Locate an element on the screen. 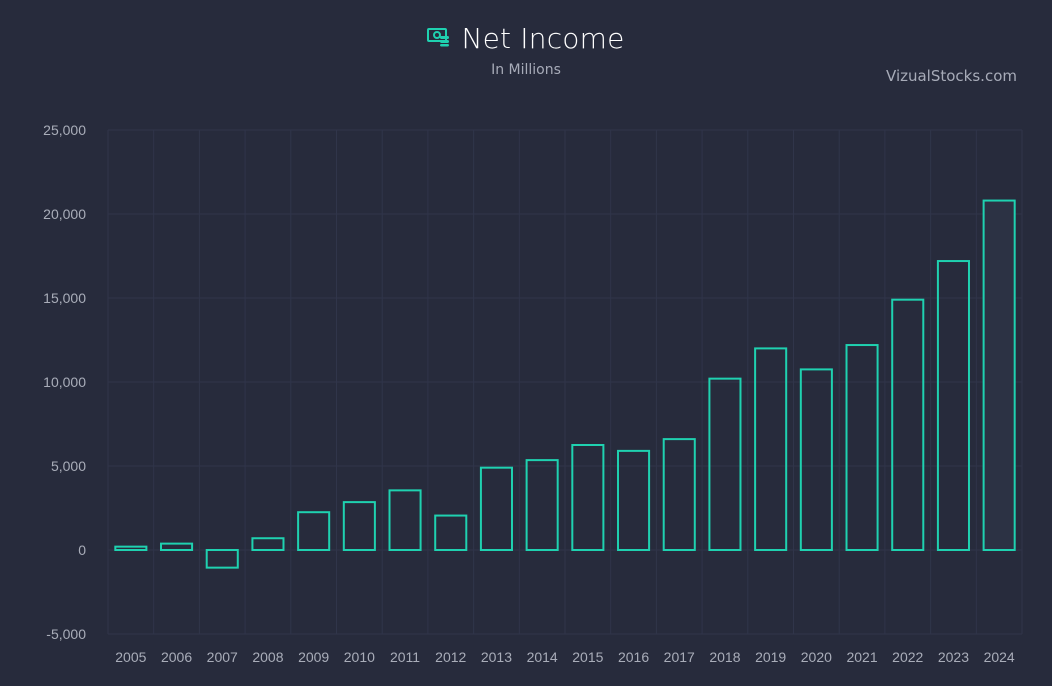  x-tick-label: 2024 is located at coordinates (999, 657).